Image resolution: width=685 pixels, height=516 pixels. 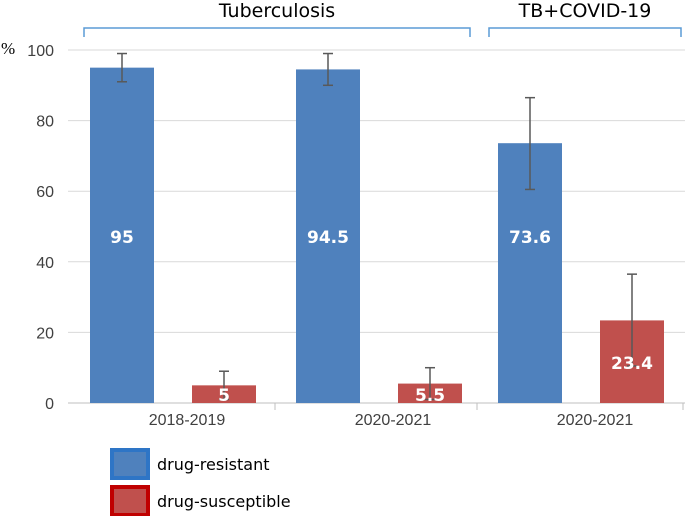 I want to click on data-label: 95, so click(x=122, y=238).